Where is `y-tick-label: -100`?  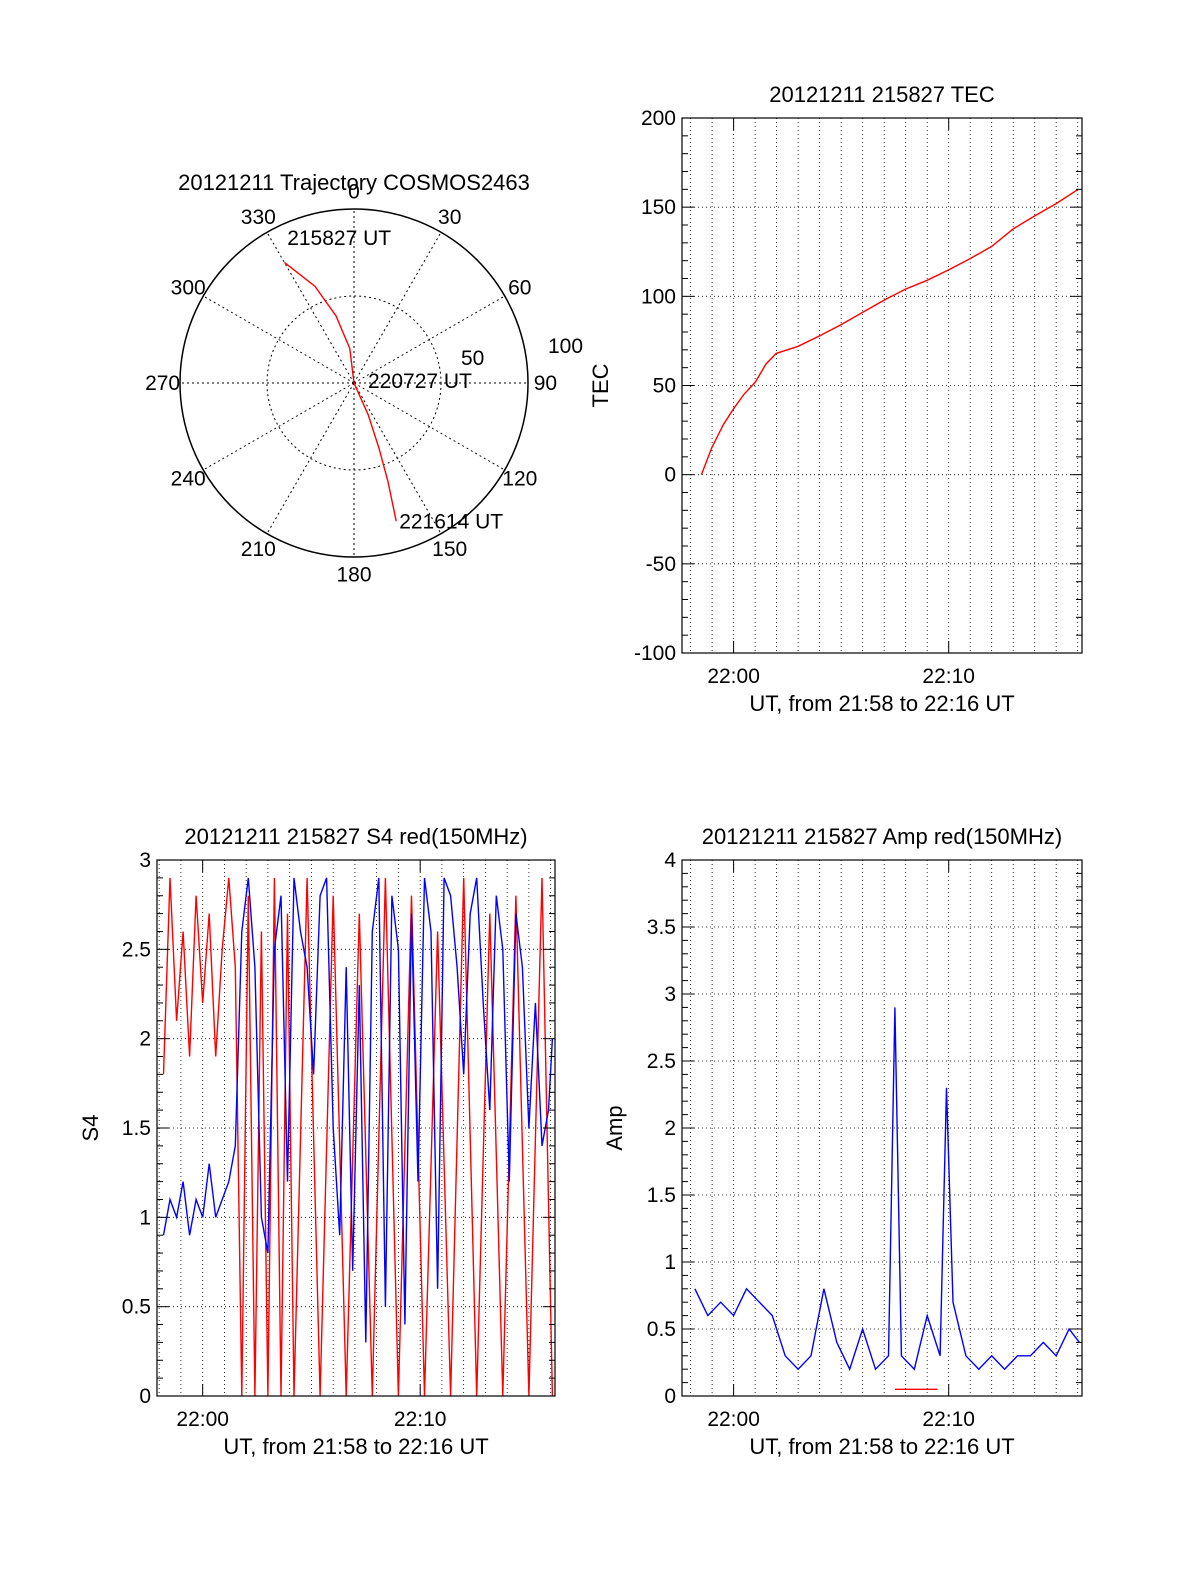 y-tick-label: -100 is located at coordinates (655, 653).